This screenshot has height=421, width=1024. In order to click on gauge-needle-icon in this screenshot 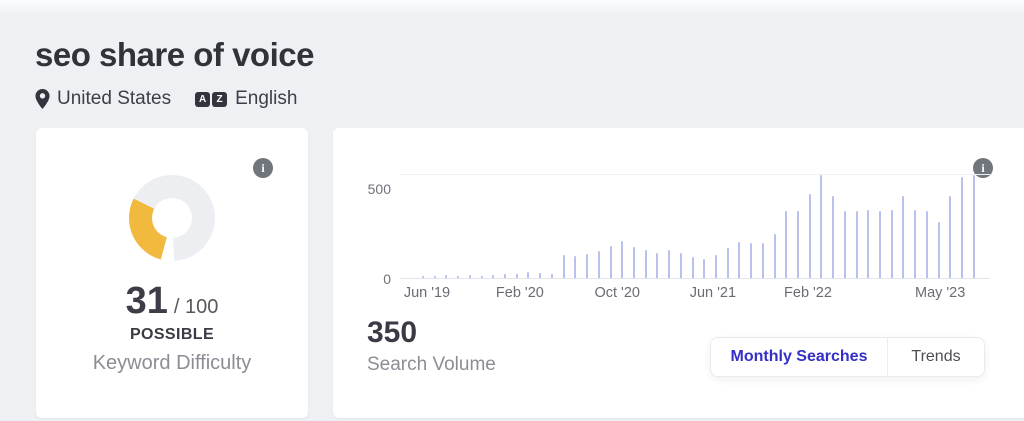, I will do `click(169, 239)`.